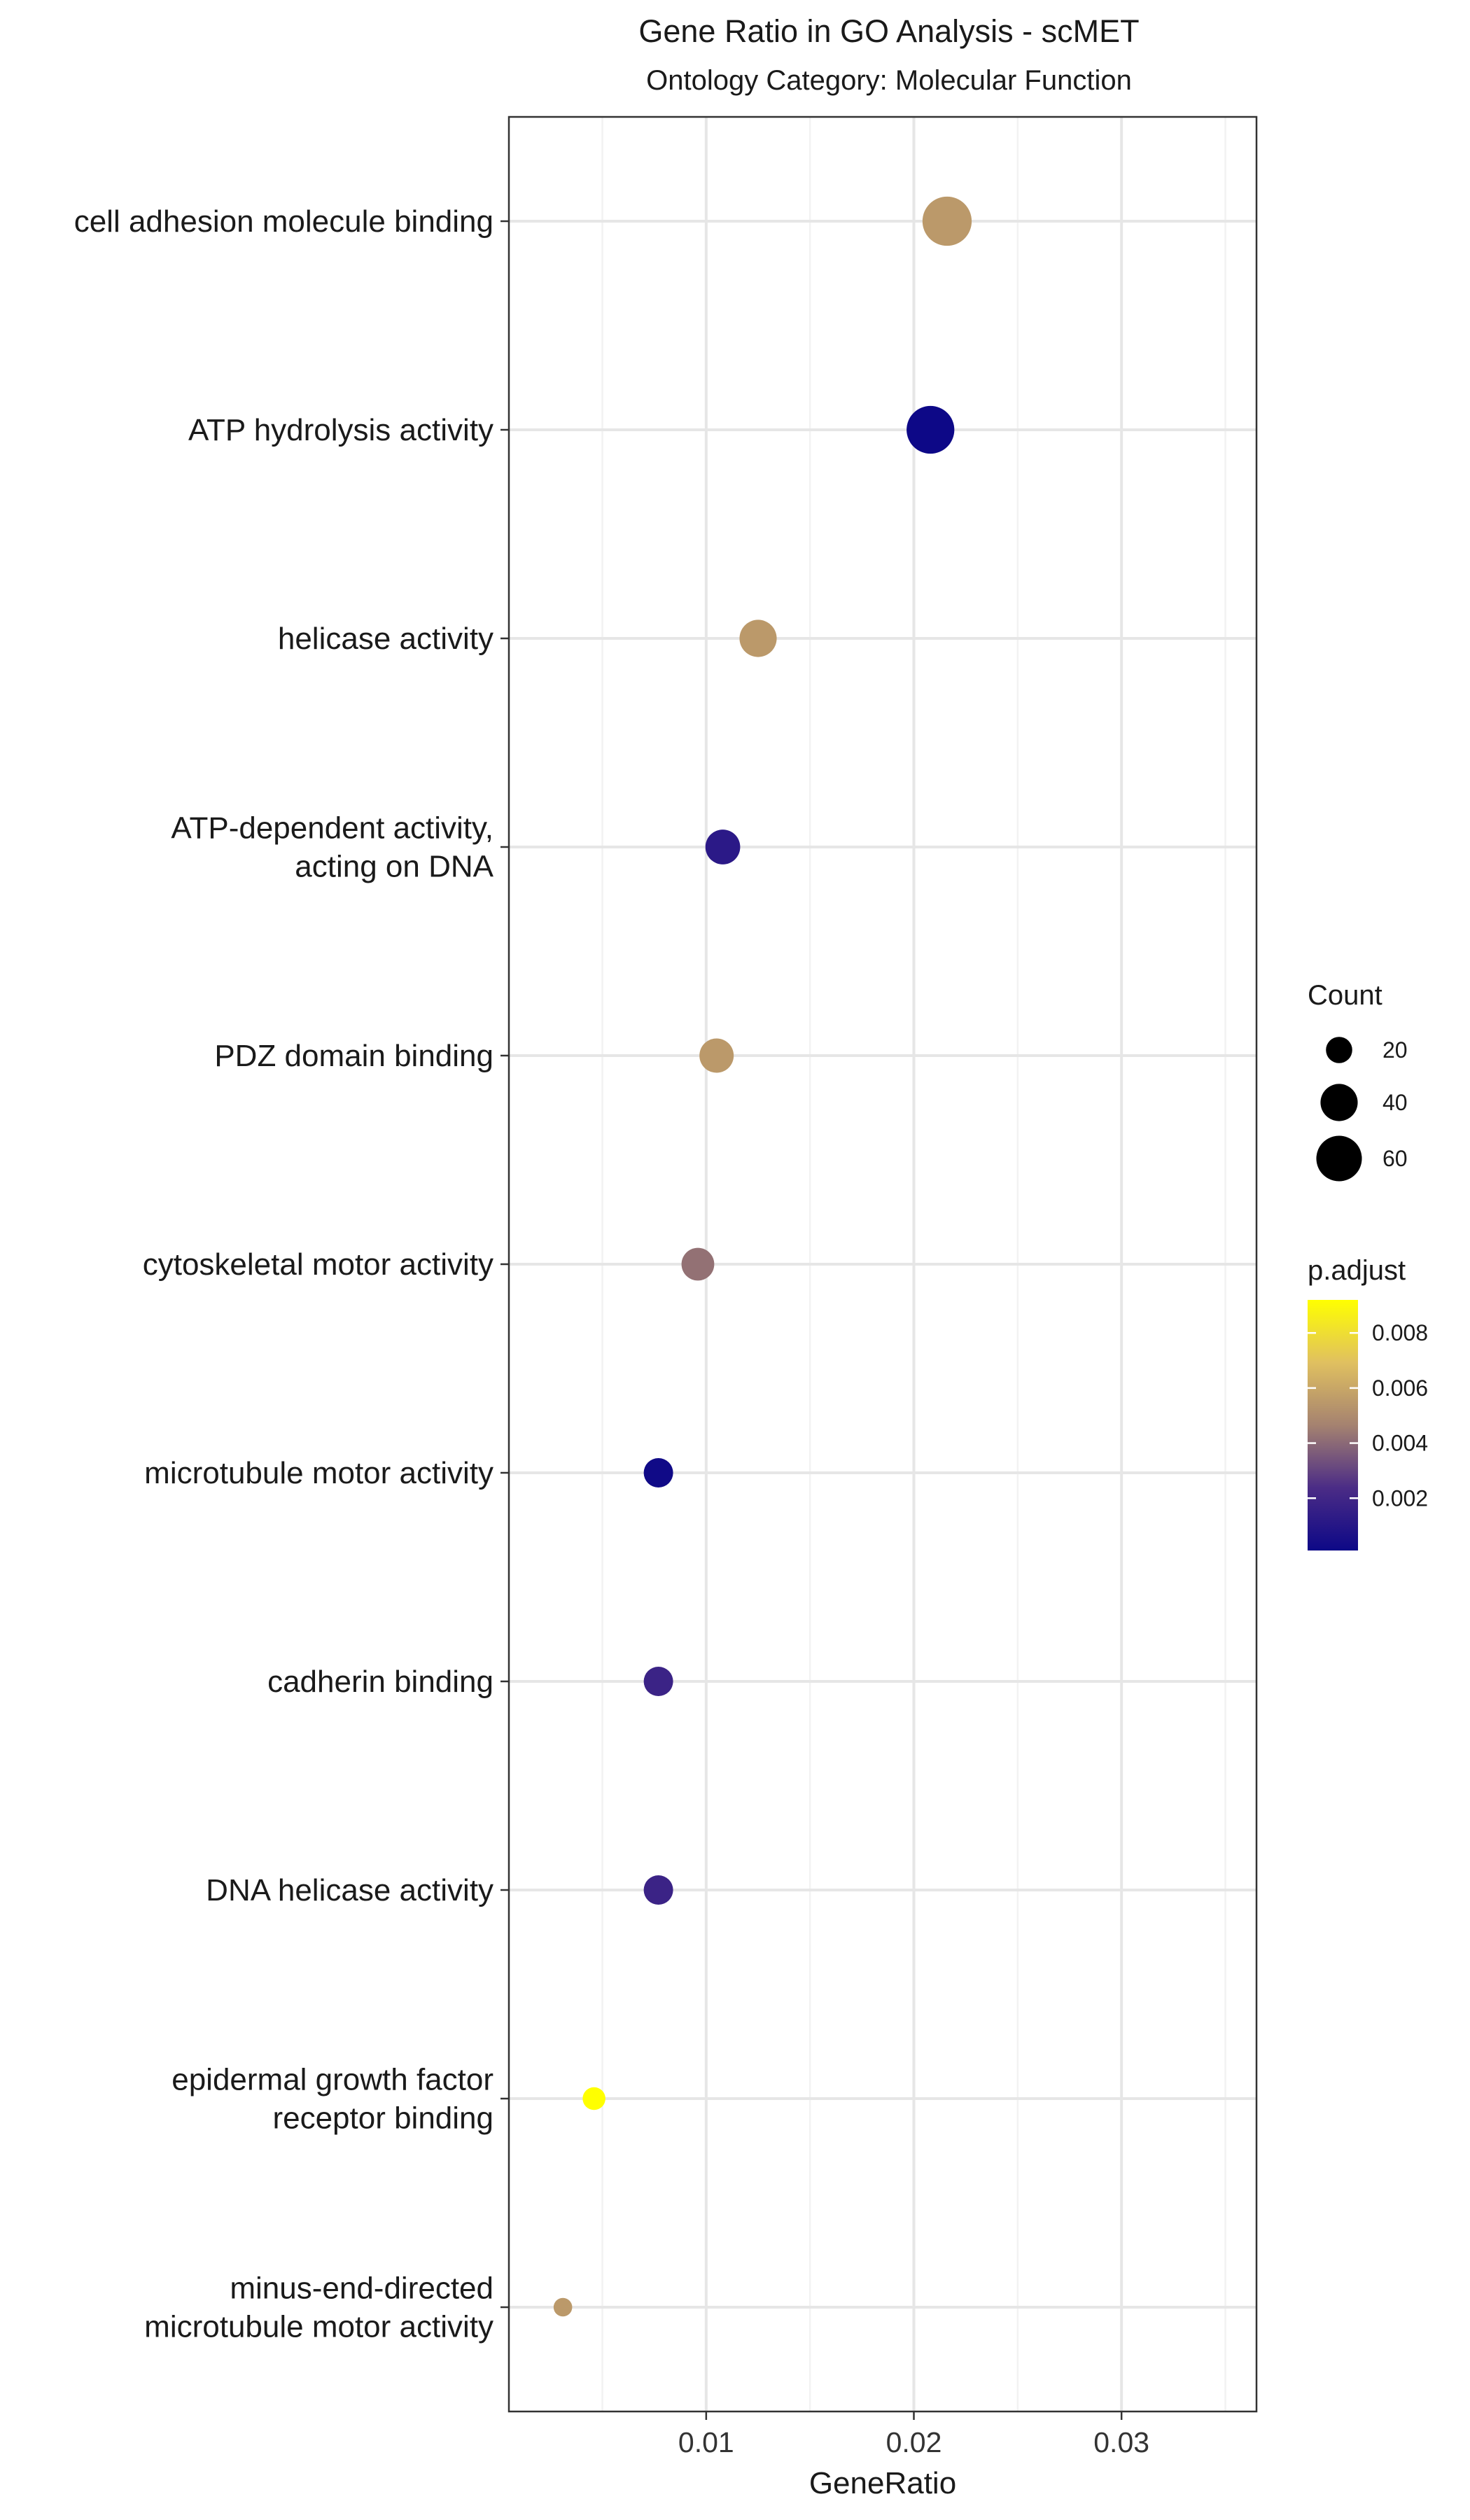 The image size is (1470, 2520). Describe the element at coordinates (1400, 1332) in the screenshot. I see `color-bar-label: 0.008` at that location.